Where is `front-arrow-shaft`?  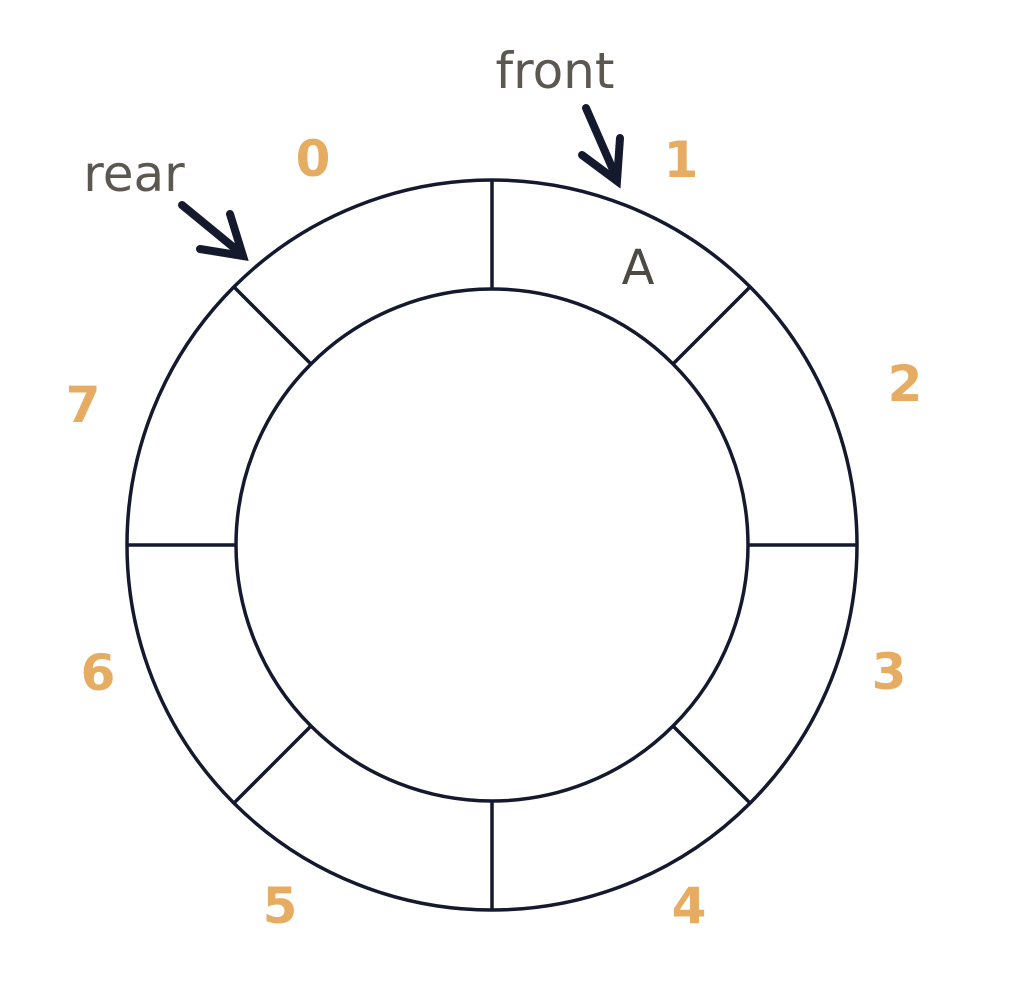
front-arrow-shaft is located at coordinates (600, 140).